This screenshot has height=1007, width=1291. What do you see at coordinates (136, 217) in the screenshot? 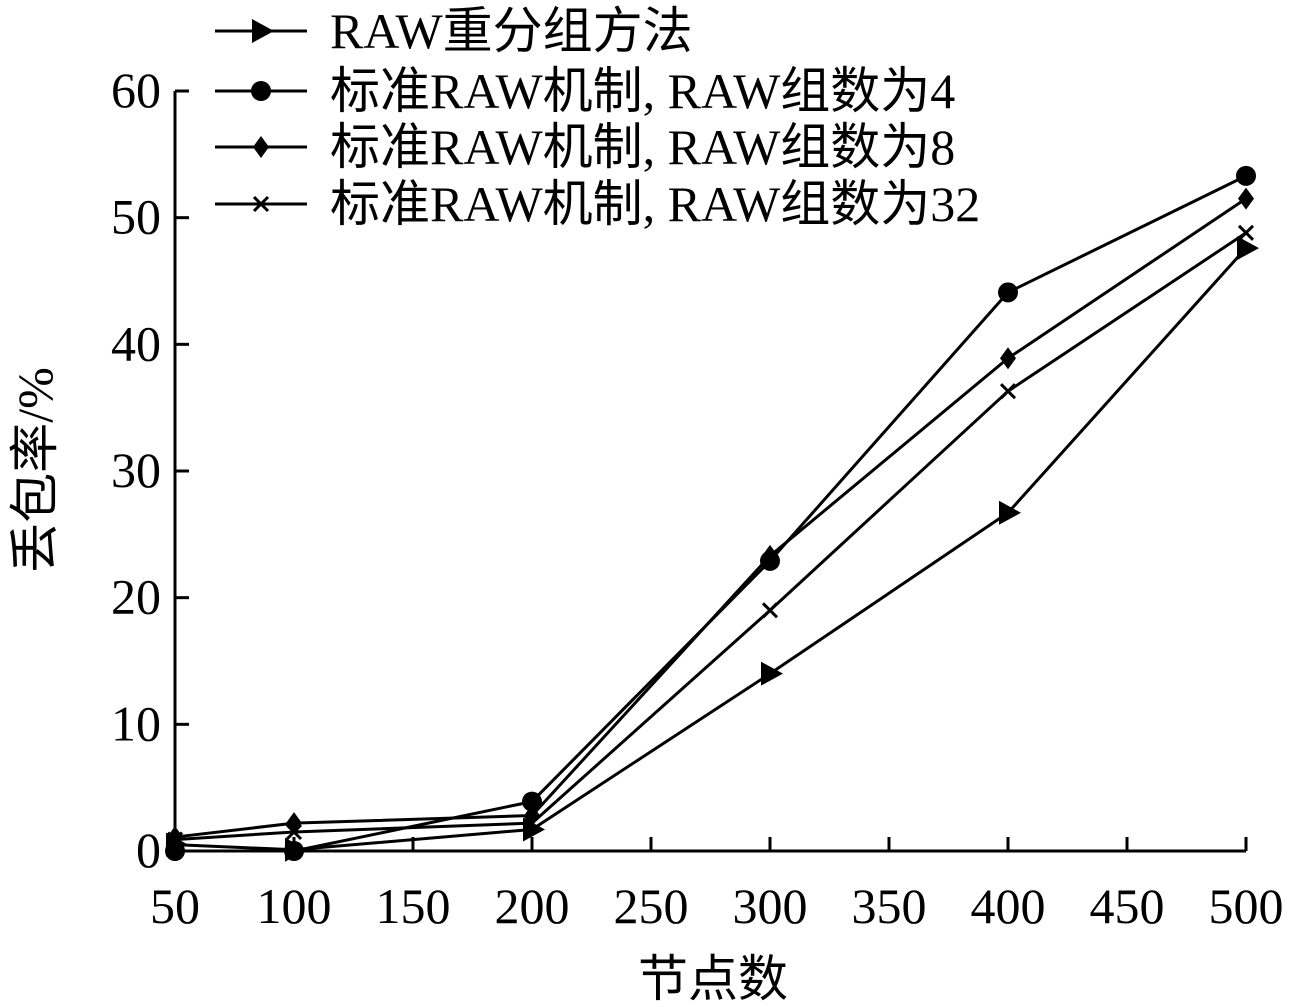
I see `y-tick-label: 50` at bounding box center [136, 217].